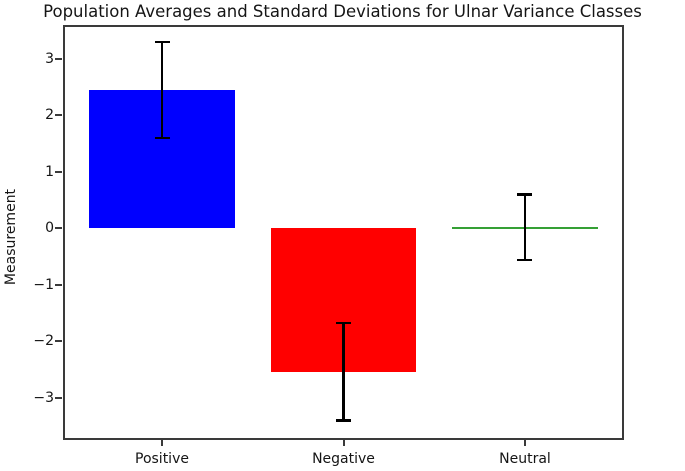 Image resolution: width=685 pixels, height=471 pixels. Describe the element at coordinates (162, 89) in the screenshot. I see `error-bar-stem-positive` at that location.